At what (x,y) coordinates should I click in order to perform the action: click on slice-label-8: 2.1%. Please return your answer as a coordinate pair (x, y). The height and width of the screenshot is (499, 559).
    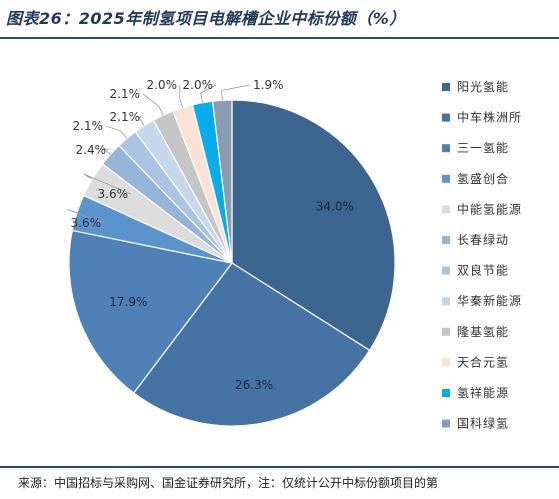
    Looking at the image, I should click on (125, 117).